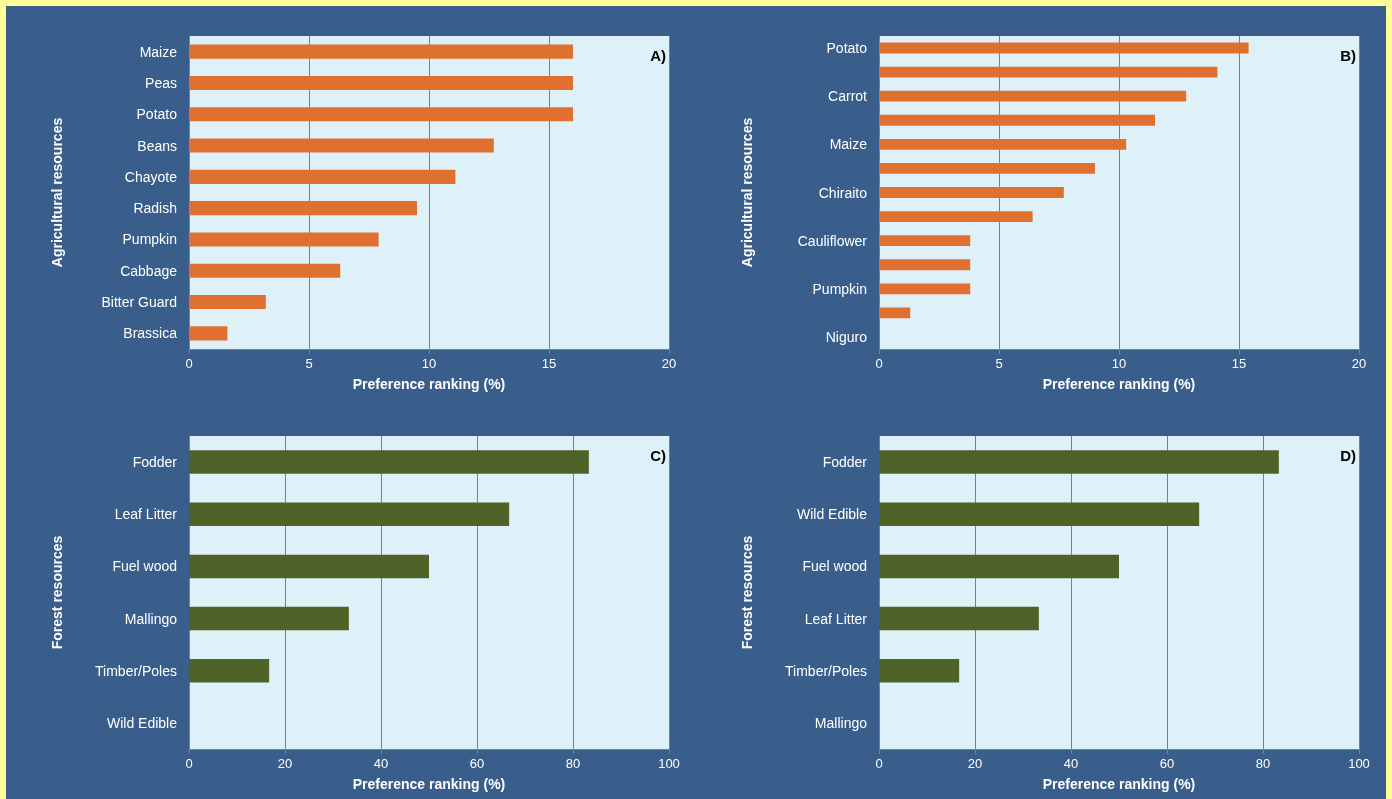  Describe the element at coordinates (157, 145) in the screenshot. I see `y-tick-label: Beans` at that location.